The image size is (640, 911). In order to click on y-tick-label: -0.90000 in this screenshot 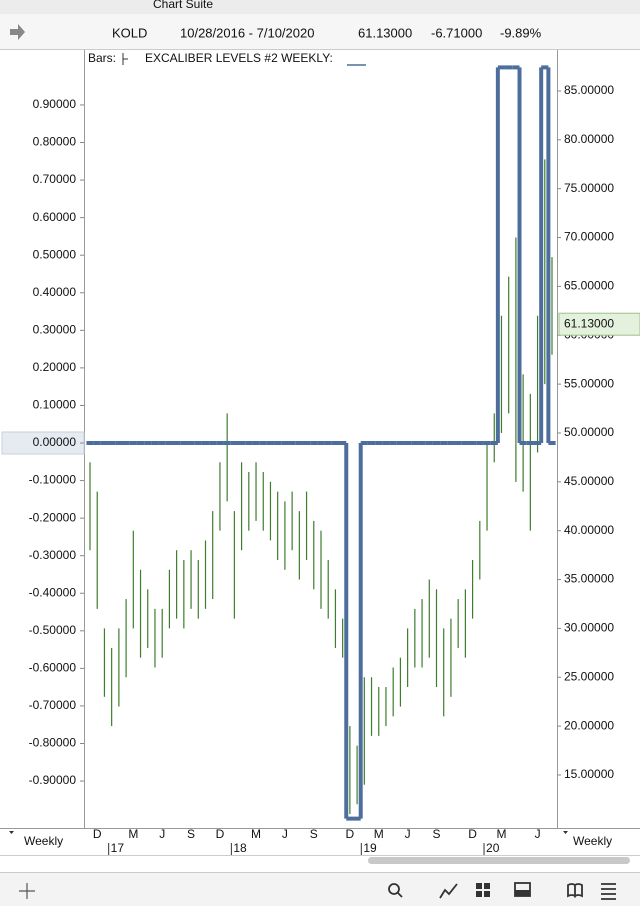, I will do `click(53, 780)`.